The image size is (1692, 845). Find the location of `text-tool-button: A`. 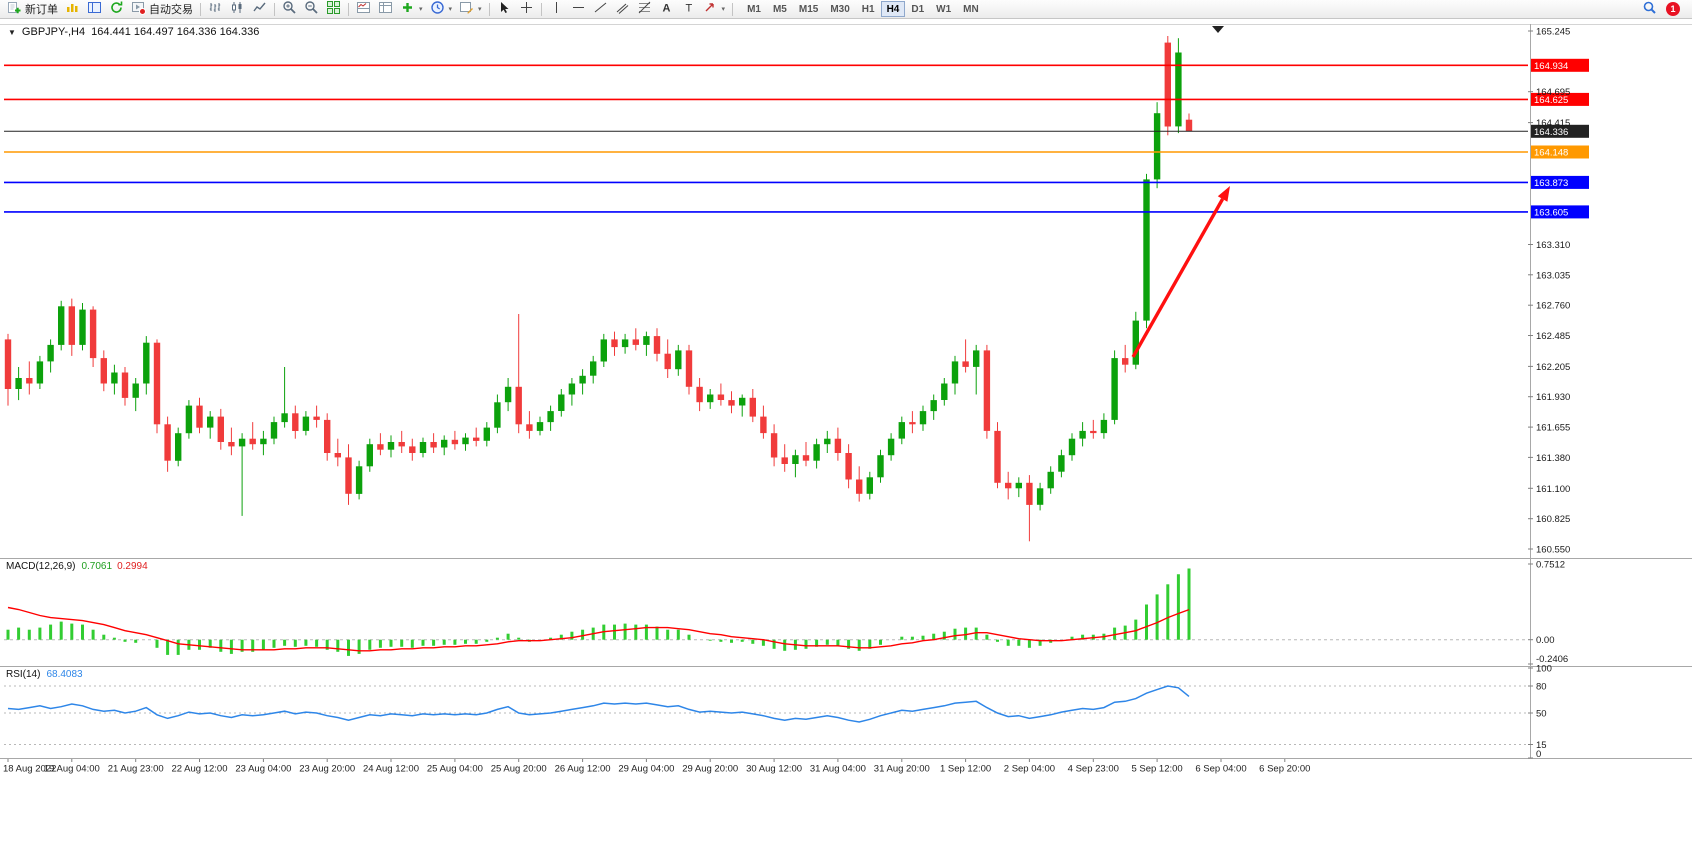

text-tool-button: A is located at coordinates (666, 9).